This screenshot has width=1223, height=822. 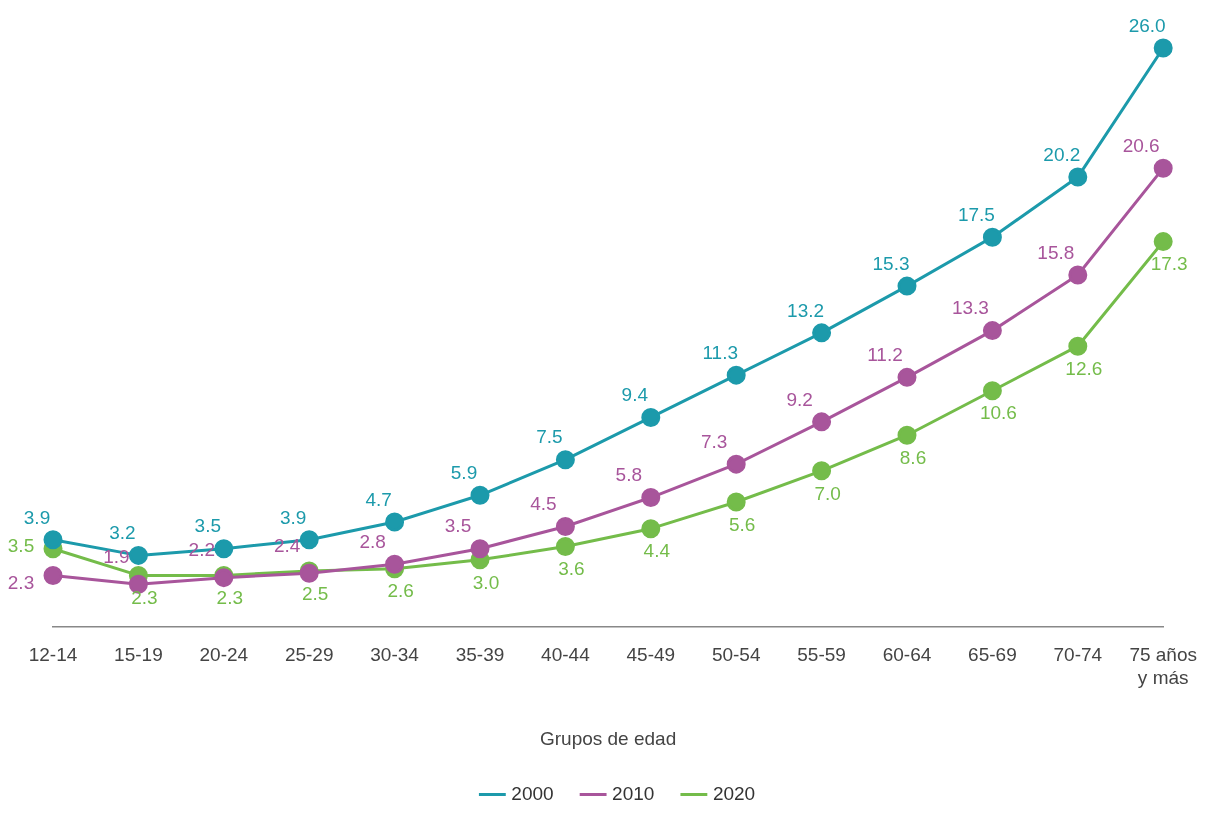 What do you see at coordinates (400, 591) in the screenshot?
I see `data-label: 2.6` at bounding box center [400, 591].